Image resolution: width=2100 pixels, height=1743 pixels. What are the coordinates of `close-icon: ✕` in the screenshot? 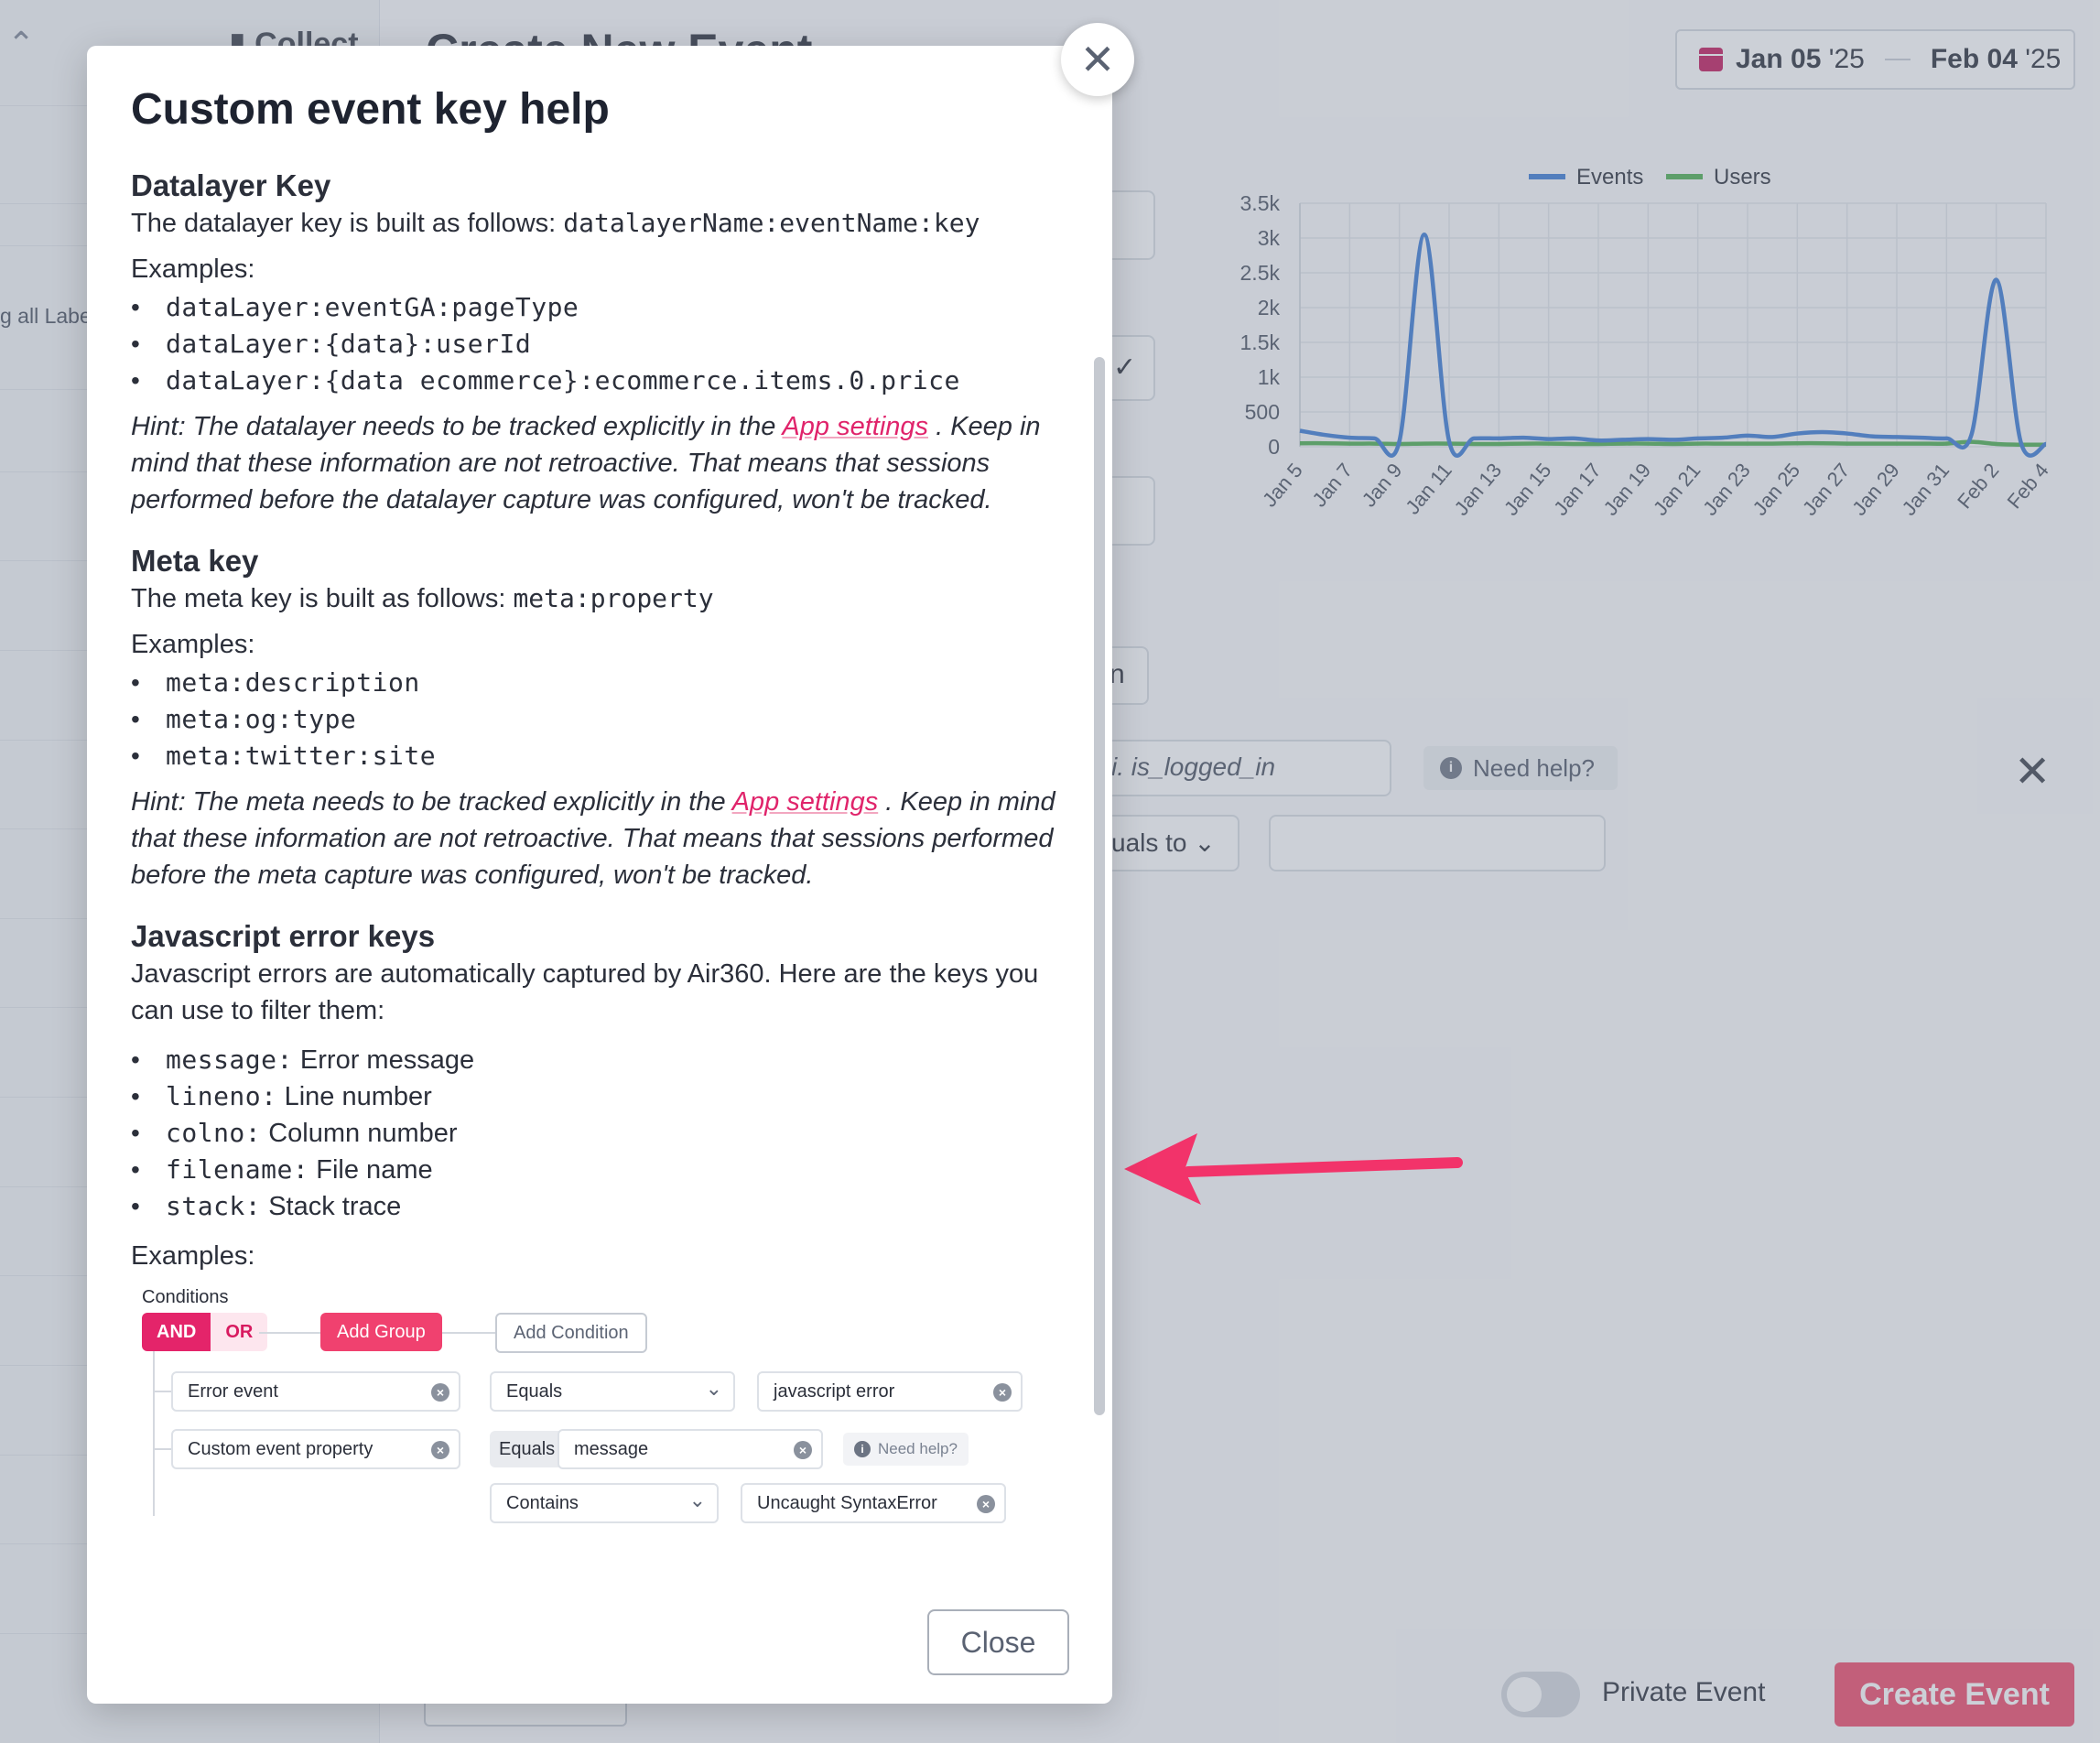 It's located at (1097, 59).